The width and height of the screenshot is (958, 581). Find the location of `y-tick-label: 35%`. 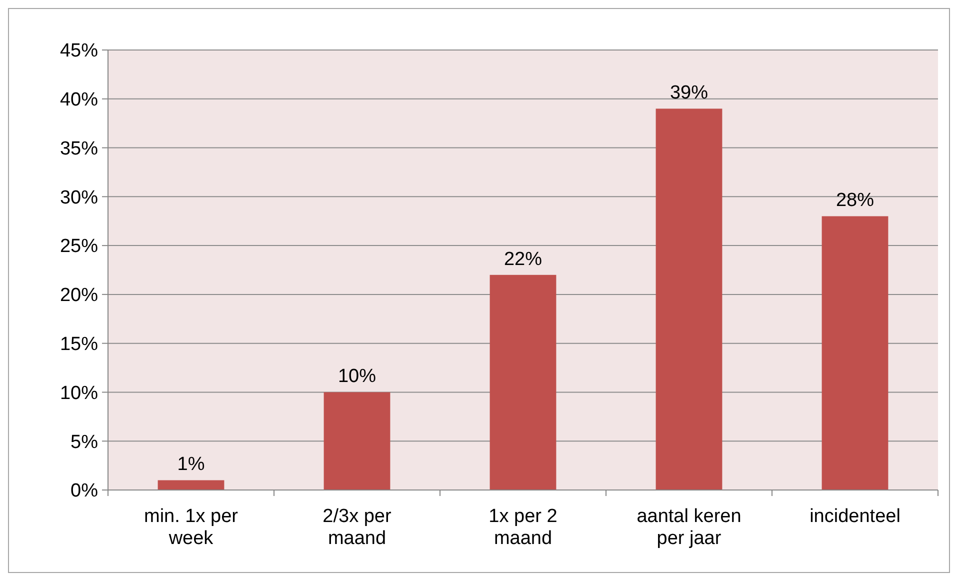

y-tick-label: 35% is located at coordinates (79, 149).